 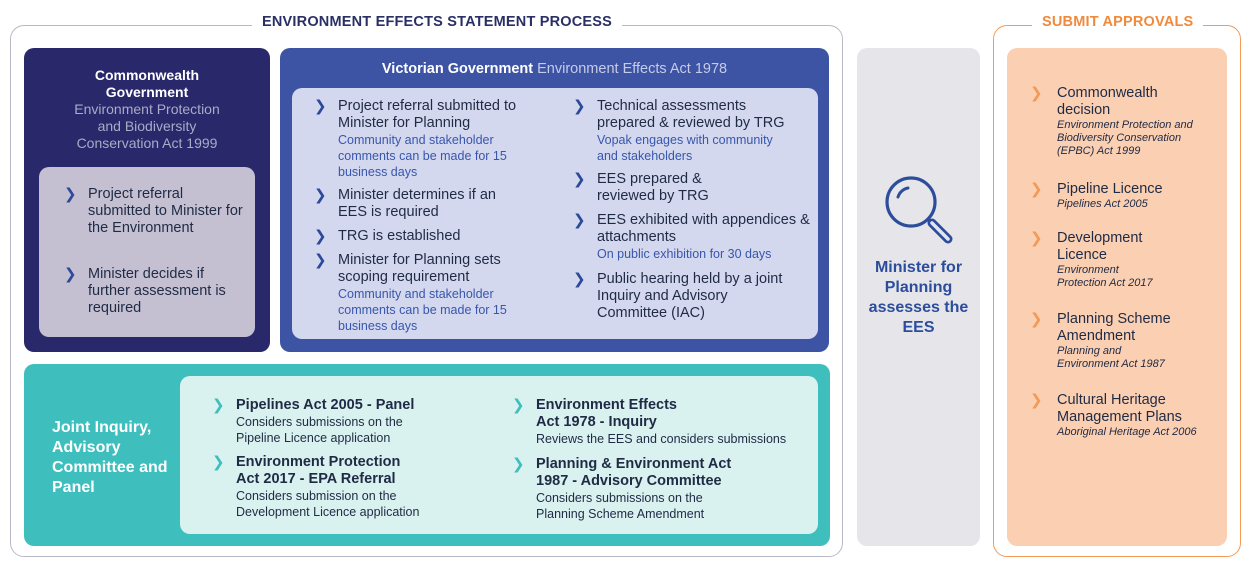 I want to click on minister-assessment-text: Minister for Planning assesses the EES, so click(x=918, y=297).